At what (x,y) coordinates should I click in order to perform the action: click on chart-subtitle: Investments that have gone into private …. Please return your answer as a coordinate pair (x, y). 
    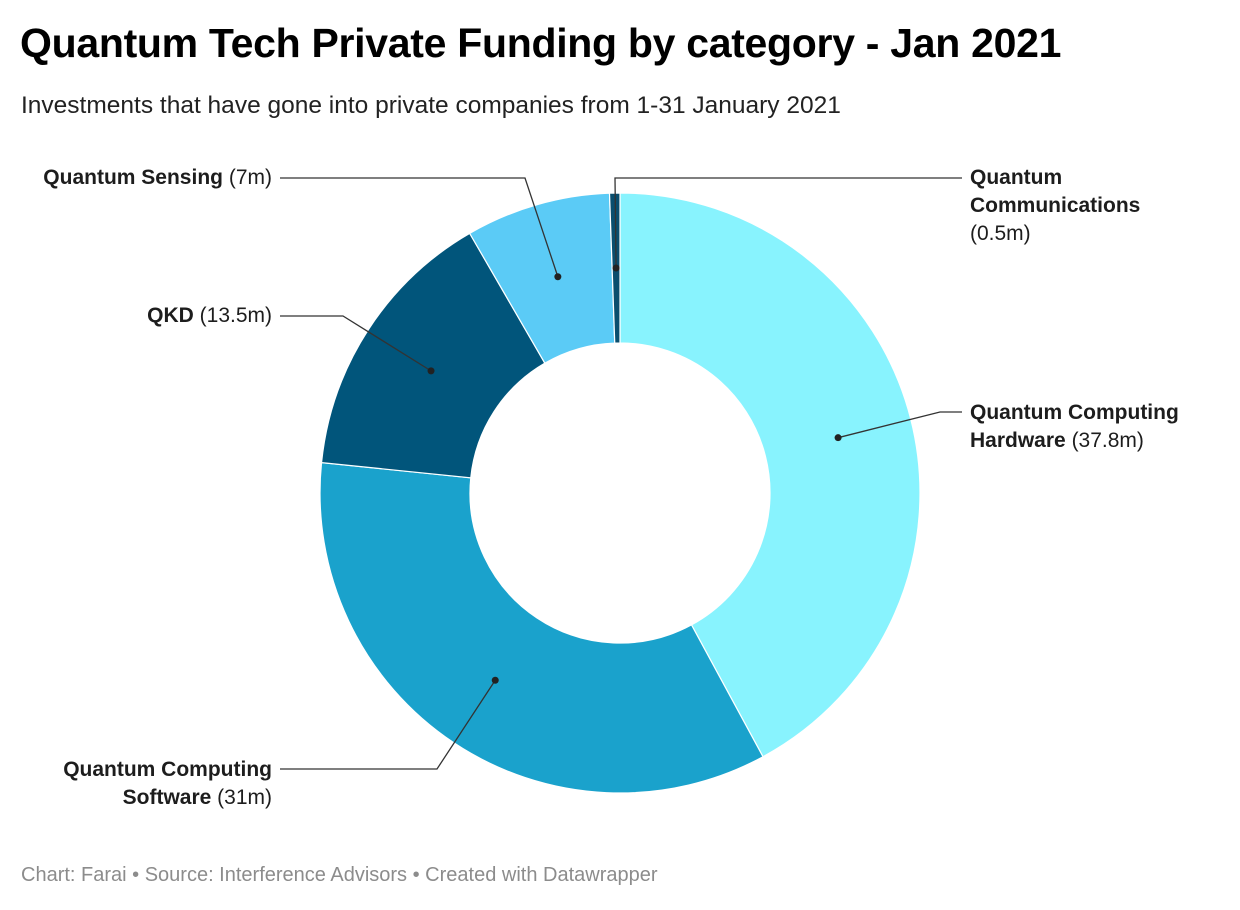
    Looking at the image, I should click on (431, 105).